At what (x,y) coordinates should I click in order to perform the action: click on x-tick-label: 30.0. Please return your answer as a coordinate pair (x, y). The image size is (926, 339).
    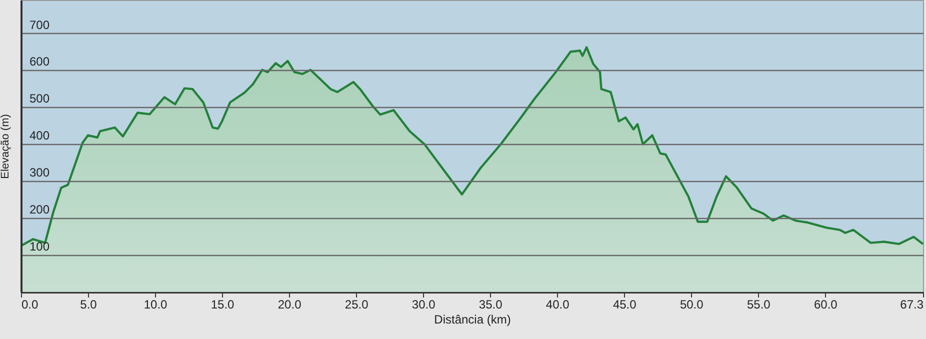
    Looking at the image, I should click on (424, 305).